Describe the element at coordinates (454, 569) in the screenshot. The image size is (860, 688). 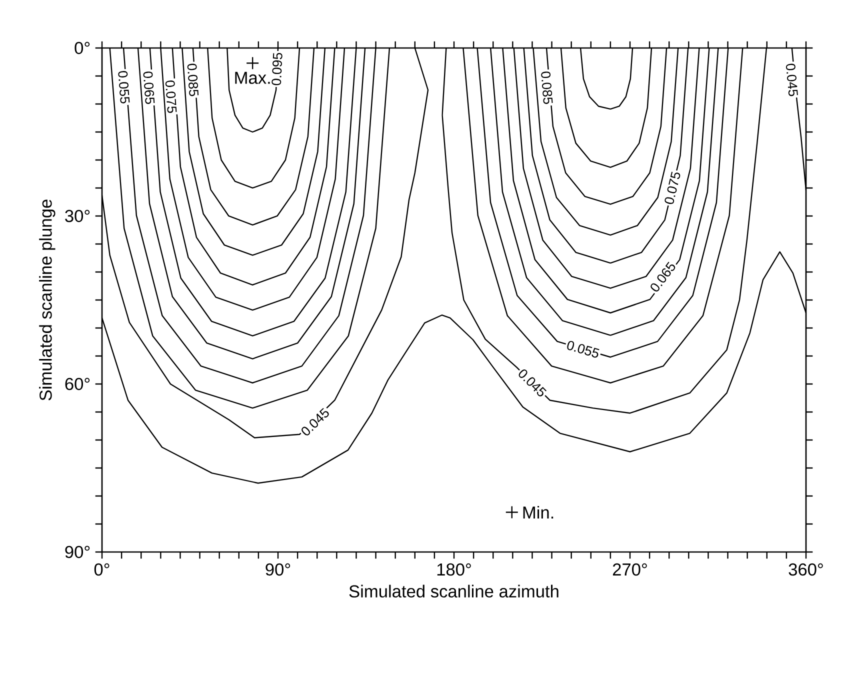
I see `x-tick-label: 180°` at that location.